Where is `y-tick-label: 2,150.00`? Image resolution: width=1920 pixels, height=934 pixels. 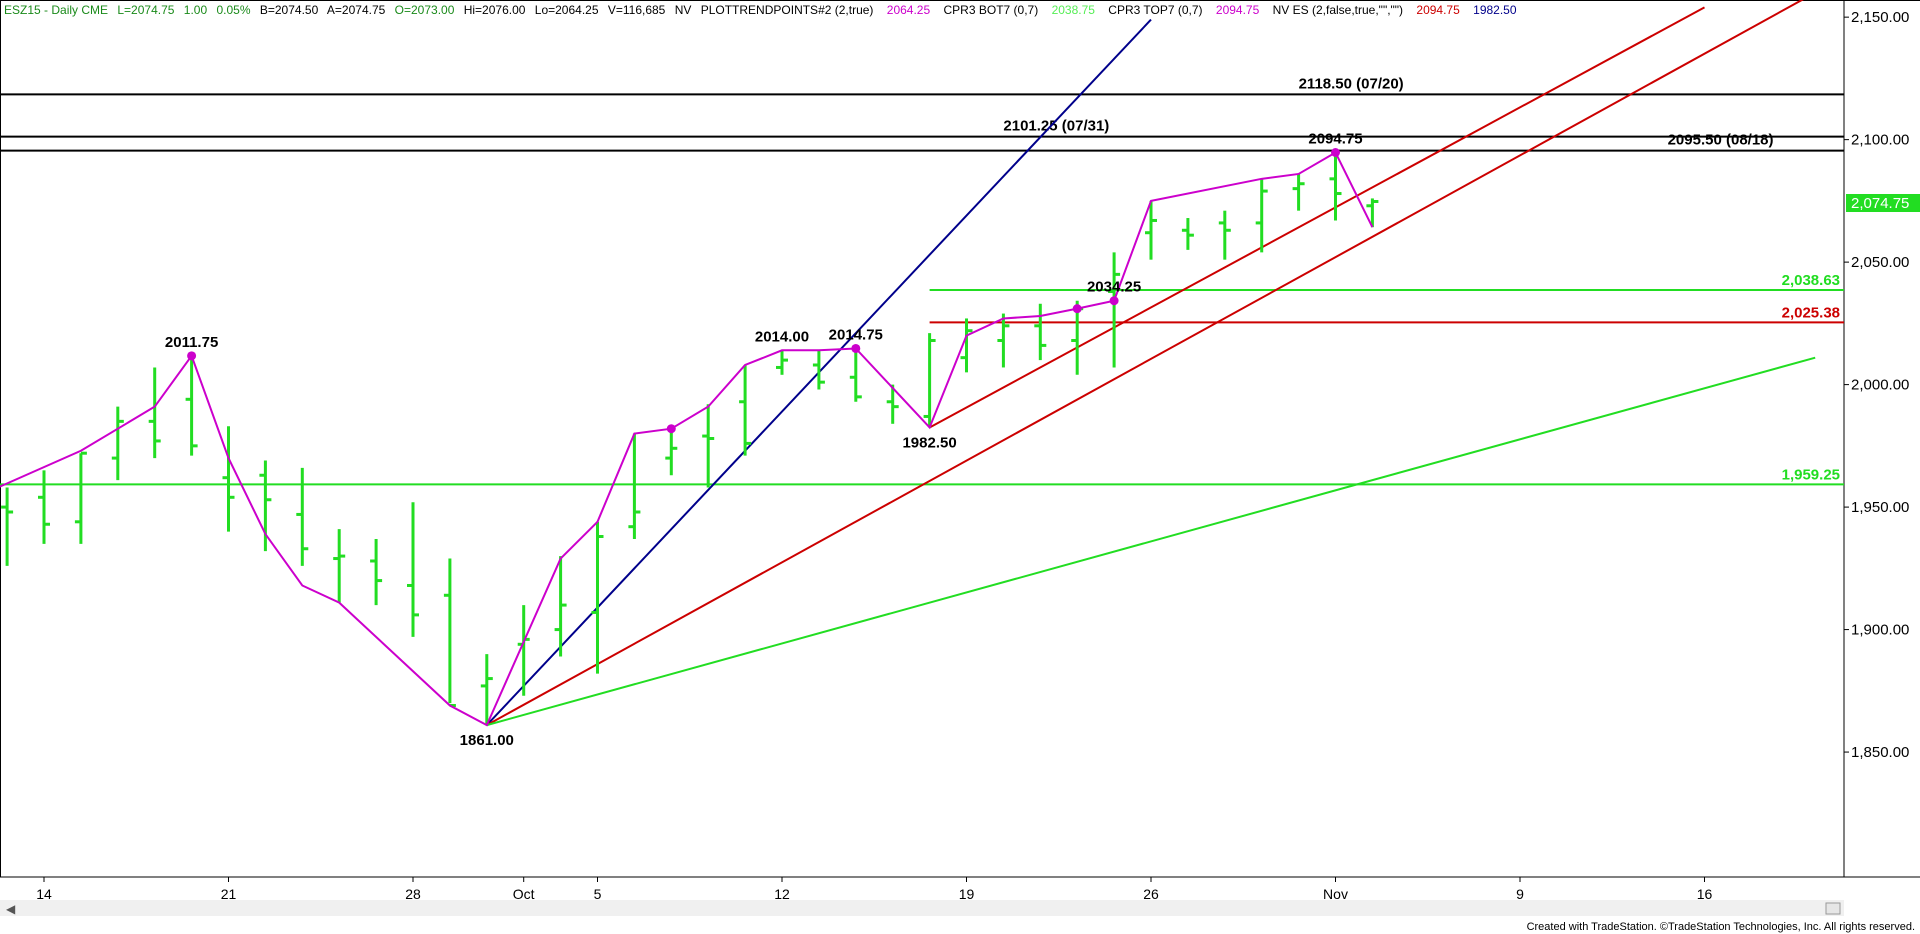 y-tick-label: 2,150.00 is located at coordinates (1880, 17).